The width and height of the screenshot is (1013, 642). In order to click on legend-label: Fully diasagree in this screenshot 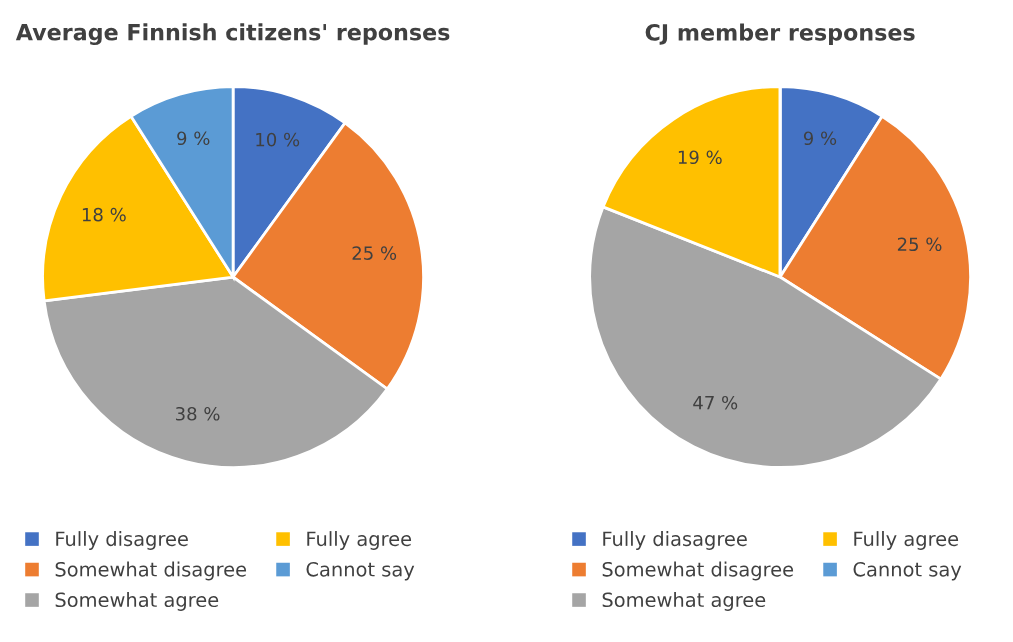, I will do `click(675, 540)`.